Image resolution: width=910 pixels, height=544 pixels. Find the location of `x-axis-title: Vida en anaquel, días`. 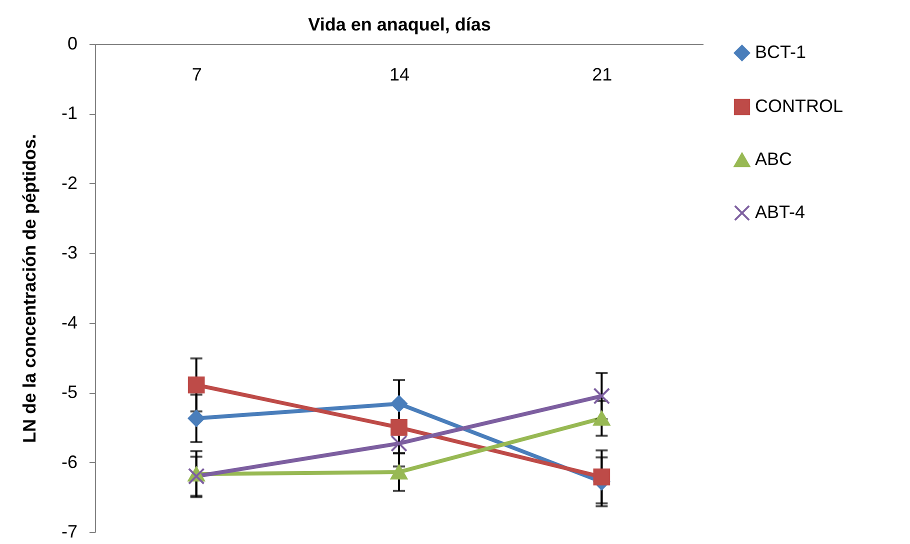

x-axis-title: Vida en anaquel, días is located at coordinates (399, 24).